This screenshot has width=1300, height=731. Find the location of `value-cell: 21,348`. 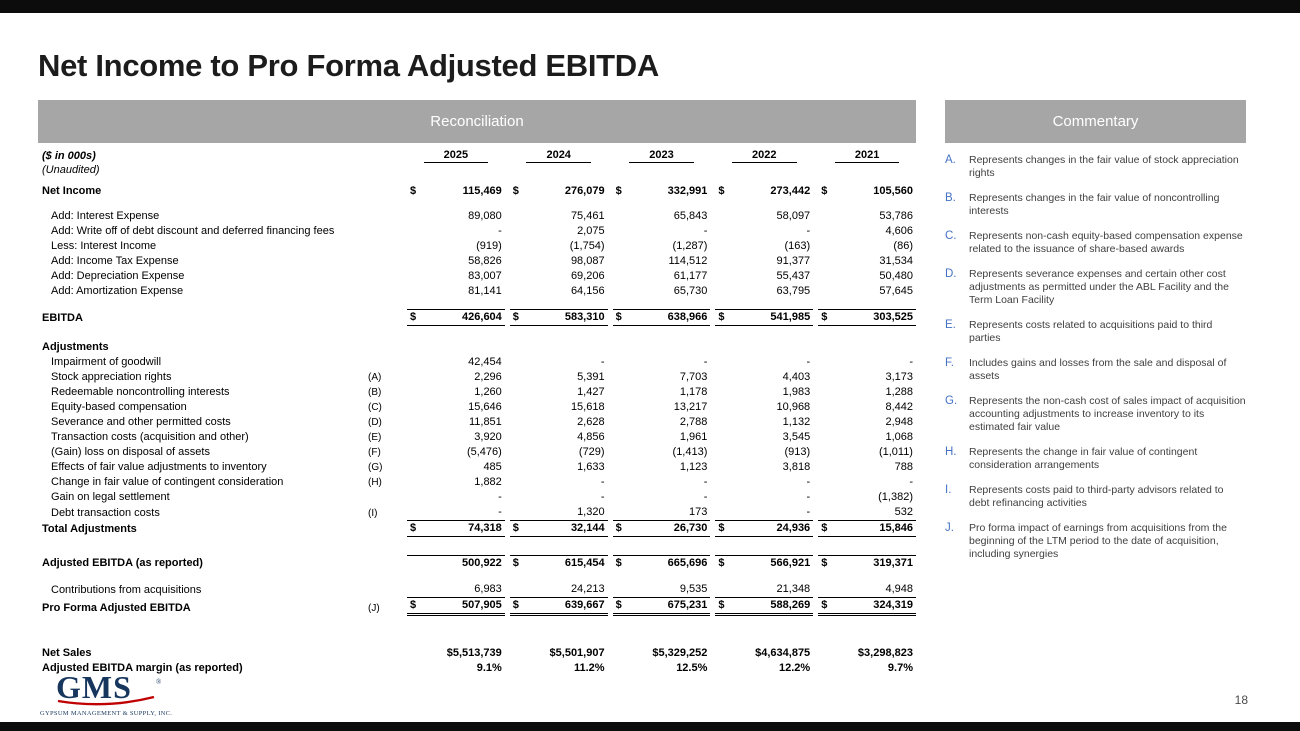

value-cell: 21,348 is located at coordinates (764, 590).